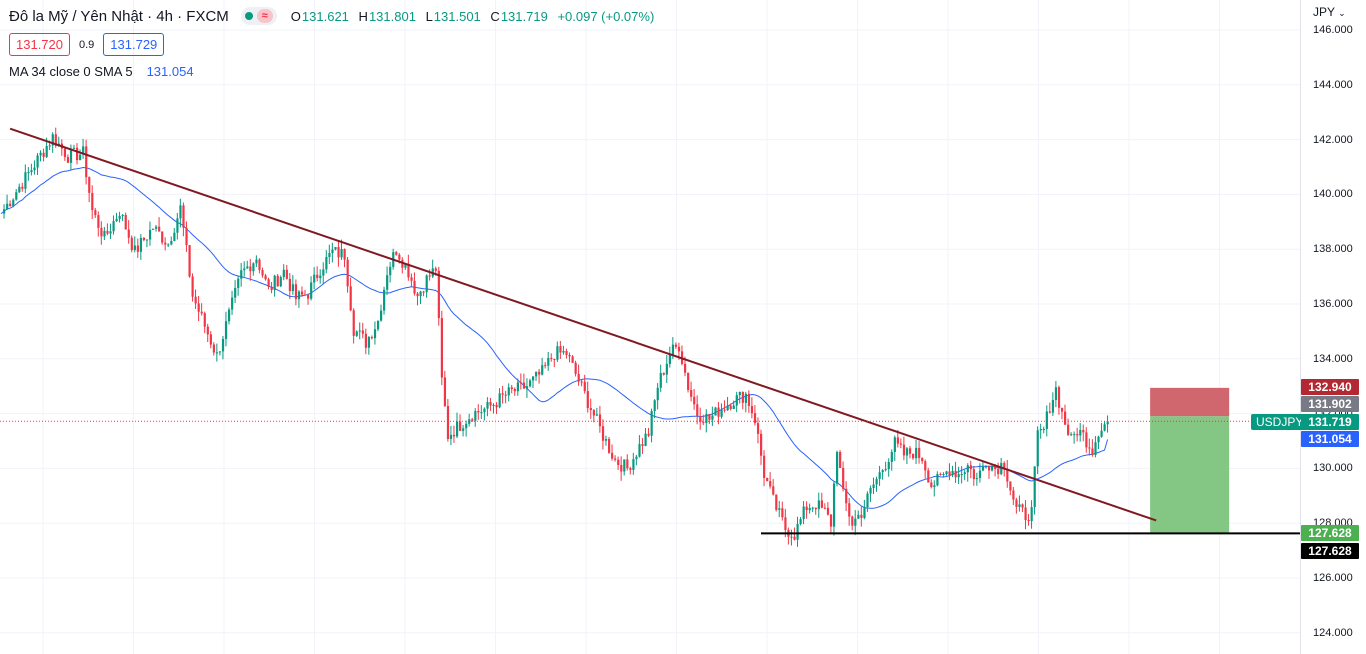 Image resolution: width=1366 pixels, height=654 pixels. What do you see at coordinates (134, 44) in the screenshot?
I see `buy-price-button: 131.729` at bounding box center [134, 44].